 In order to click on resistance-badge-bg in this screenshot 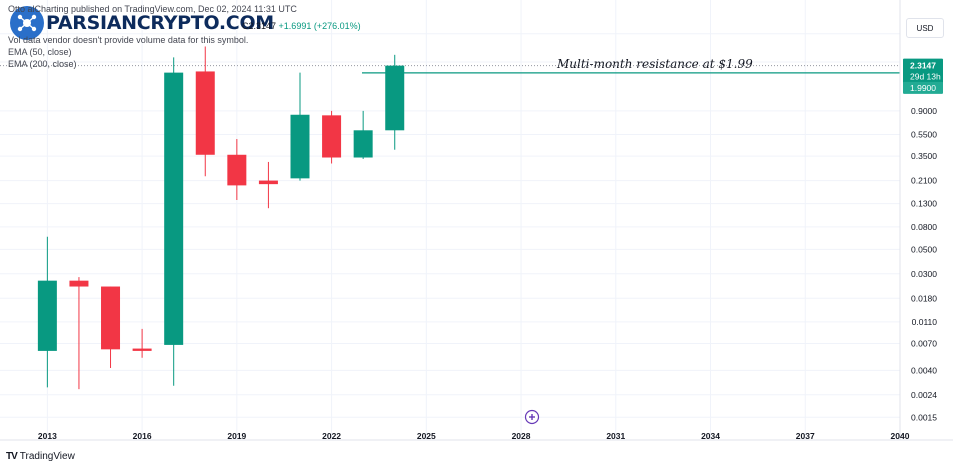, I will do `click(923, 87)`.